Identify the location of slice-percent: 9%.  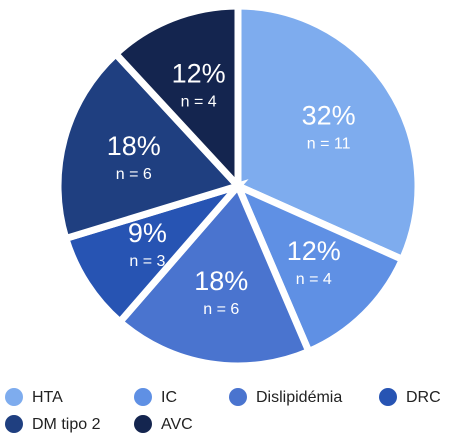
(147, 233).